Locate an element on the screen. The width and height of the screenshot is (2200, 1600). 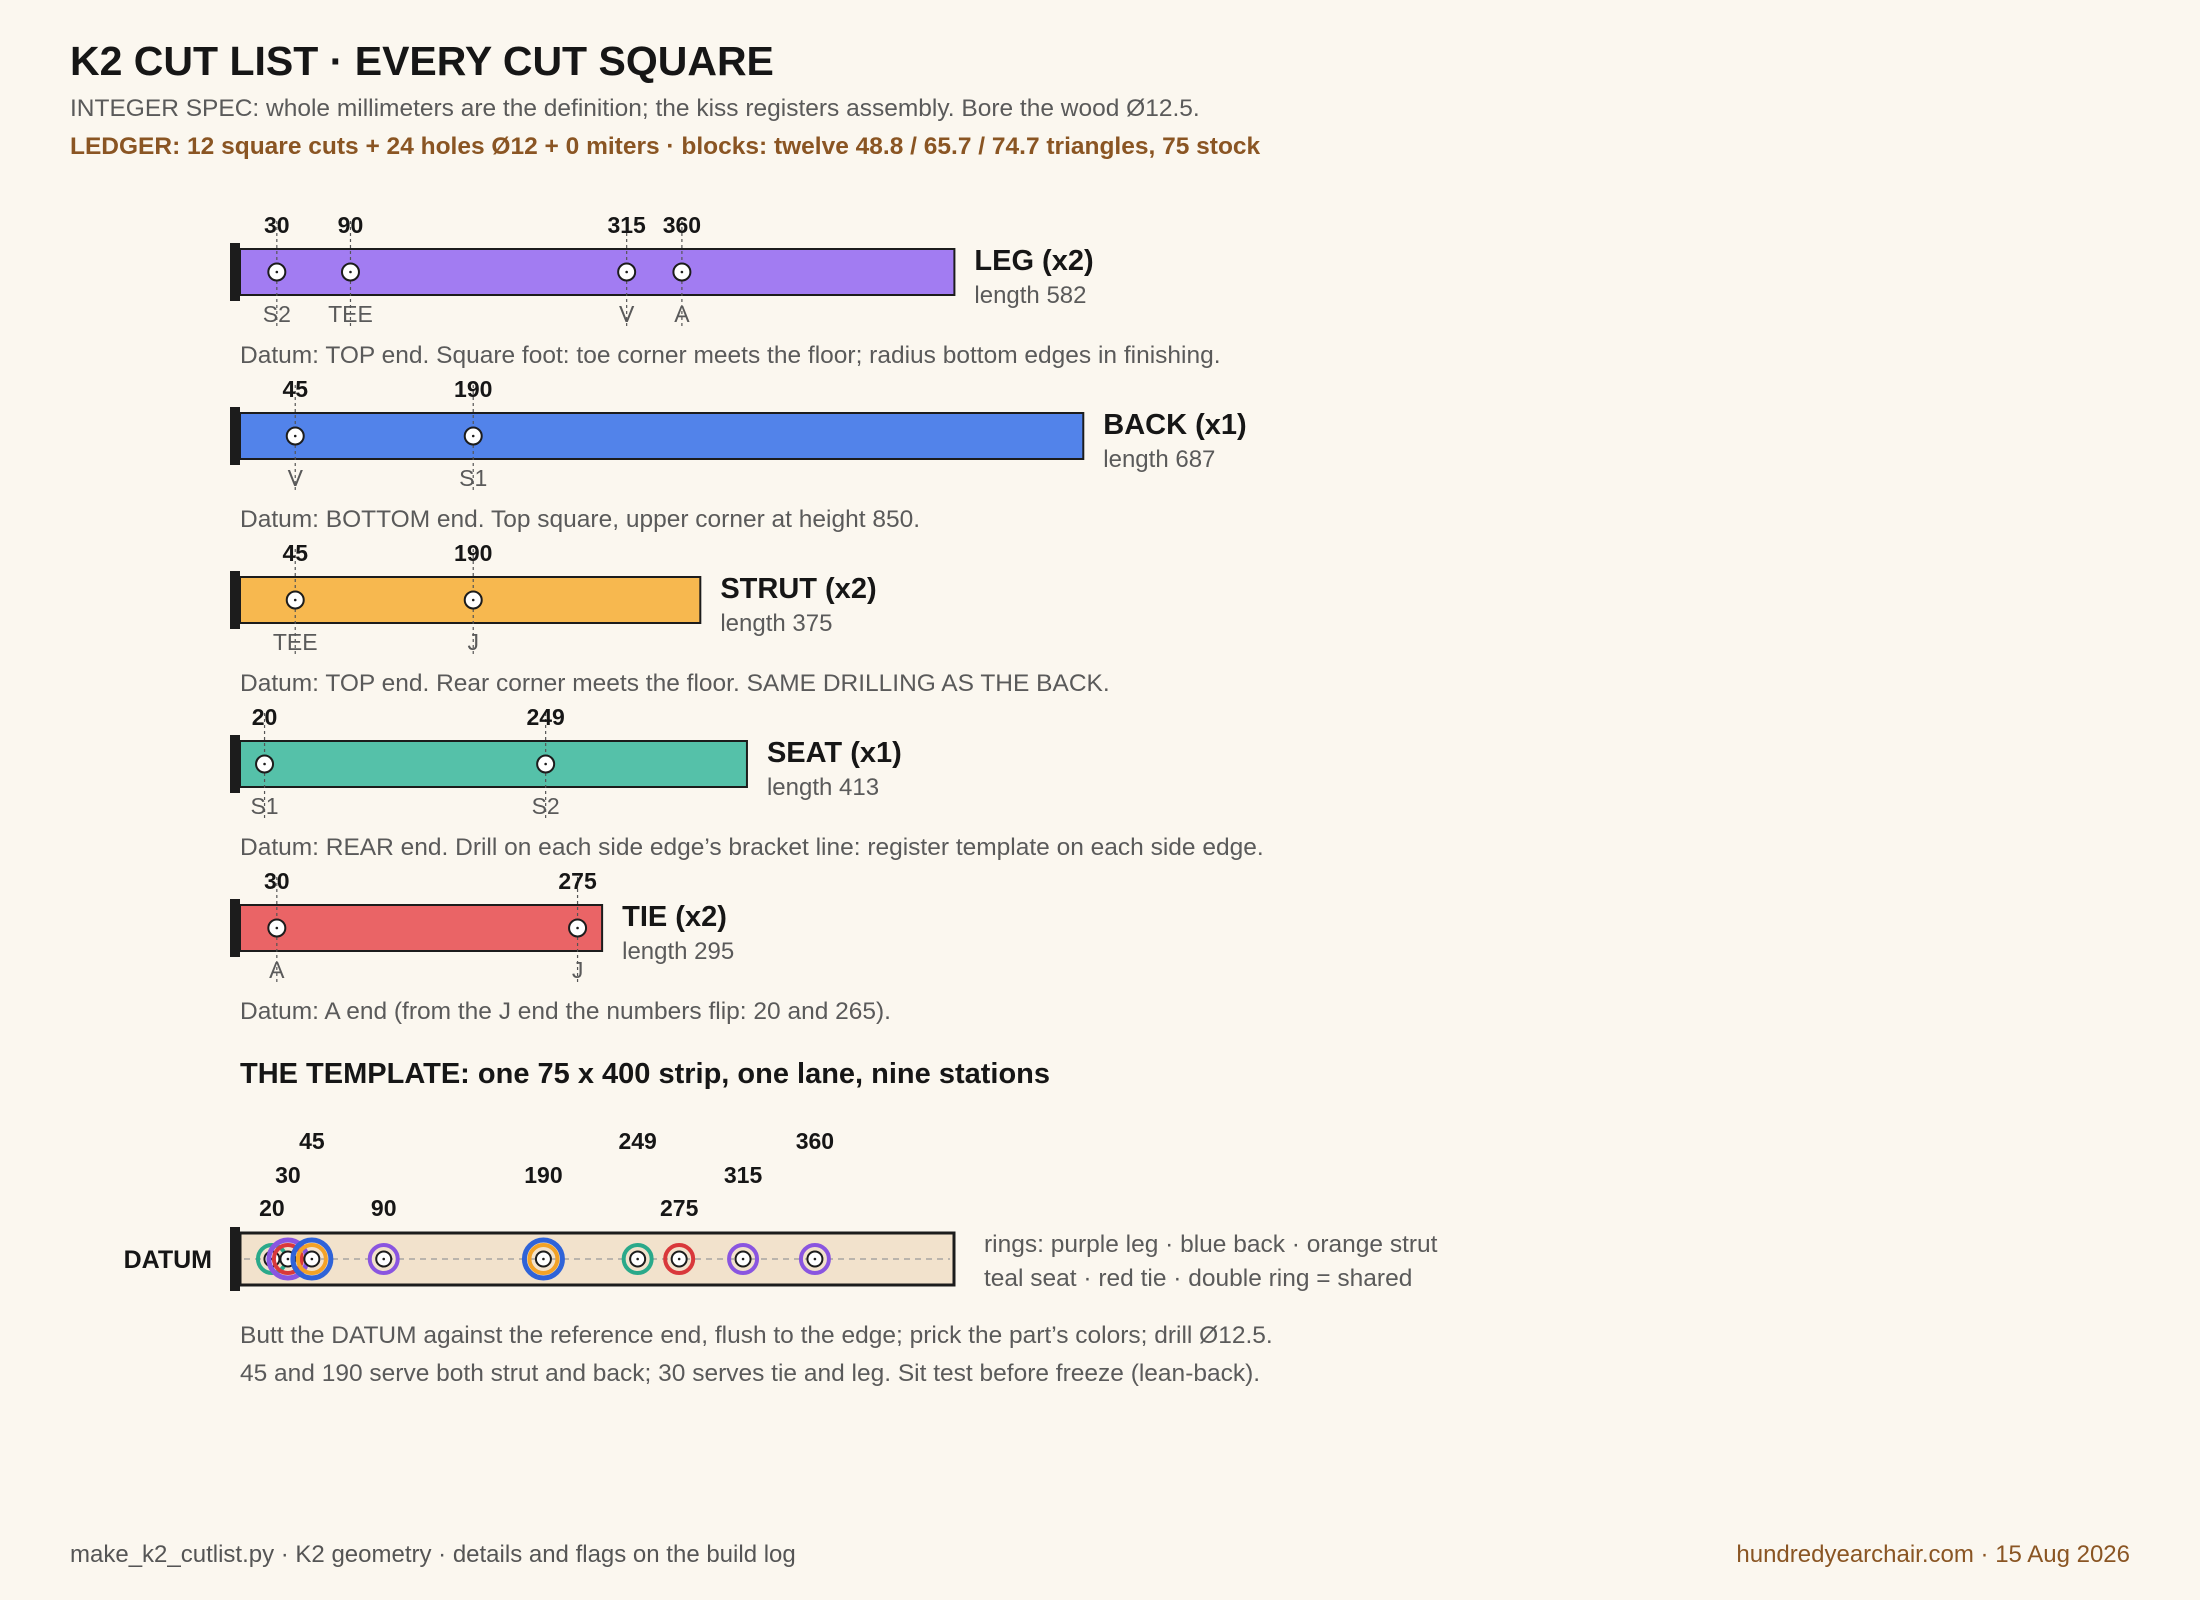
station-position-label: 20 is located at coordinates (272, 1208).